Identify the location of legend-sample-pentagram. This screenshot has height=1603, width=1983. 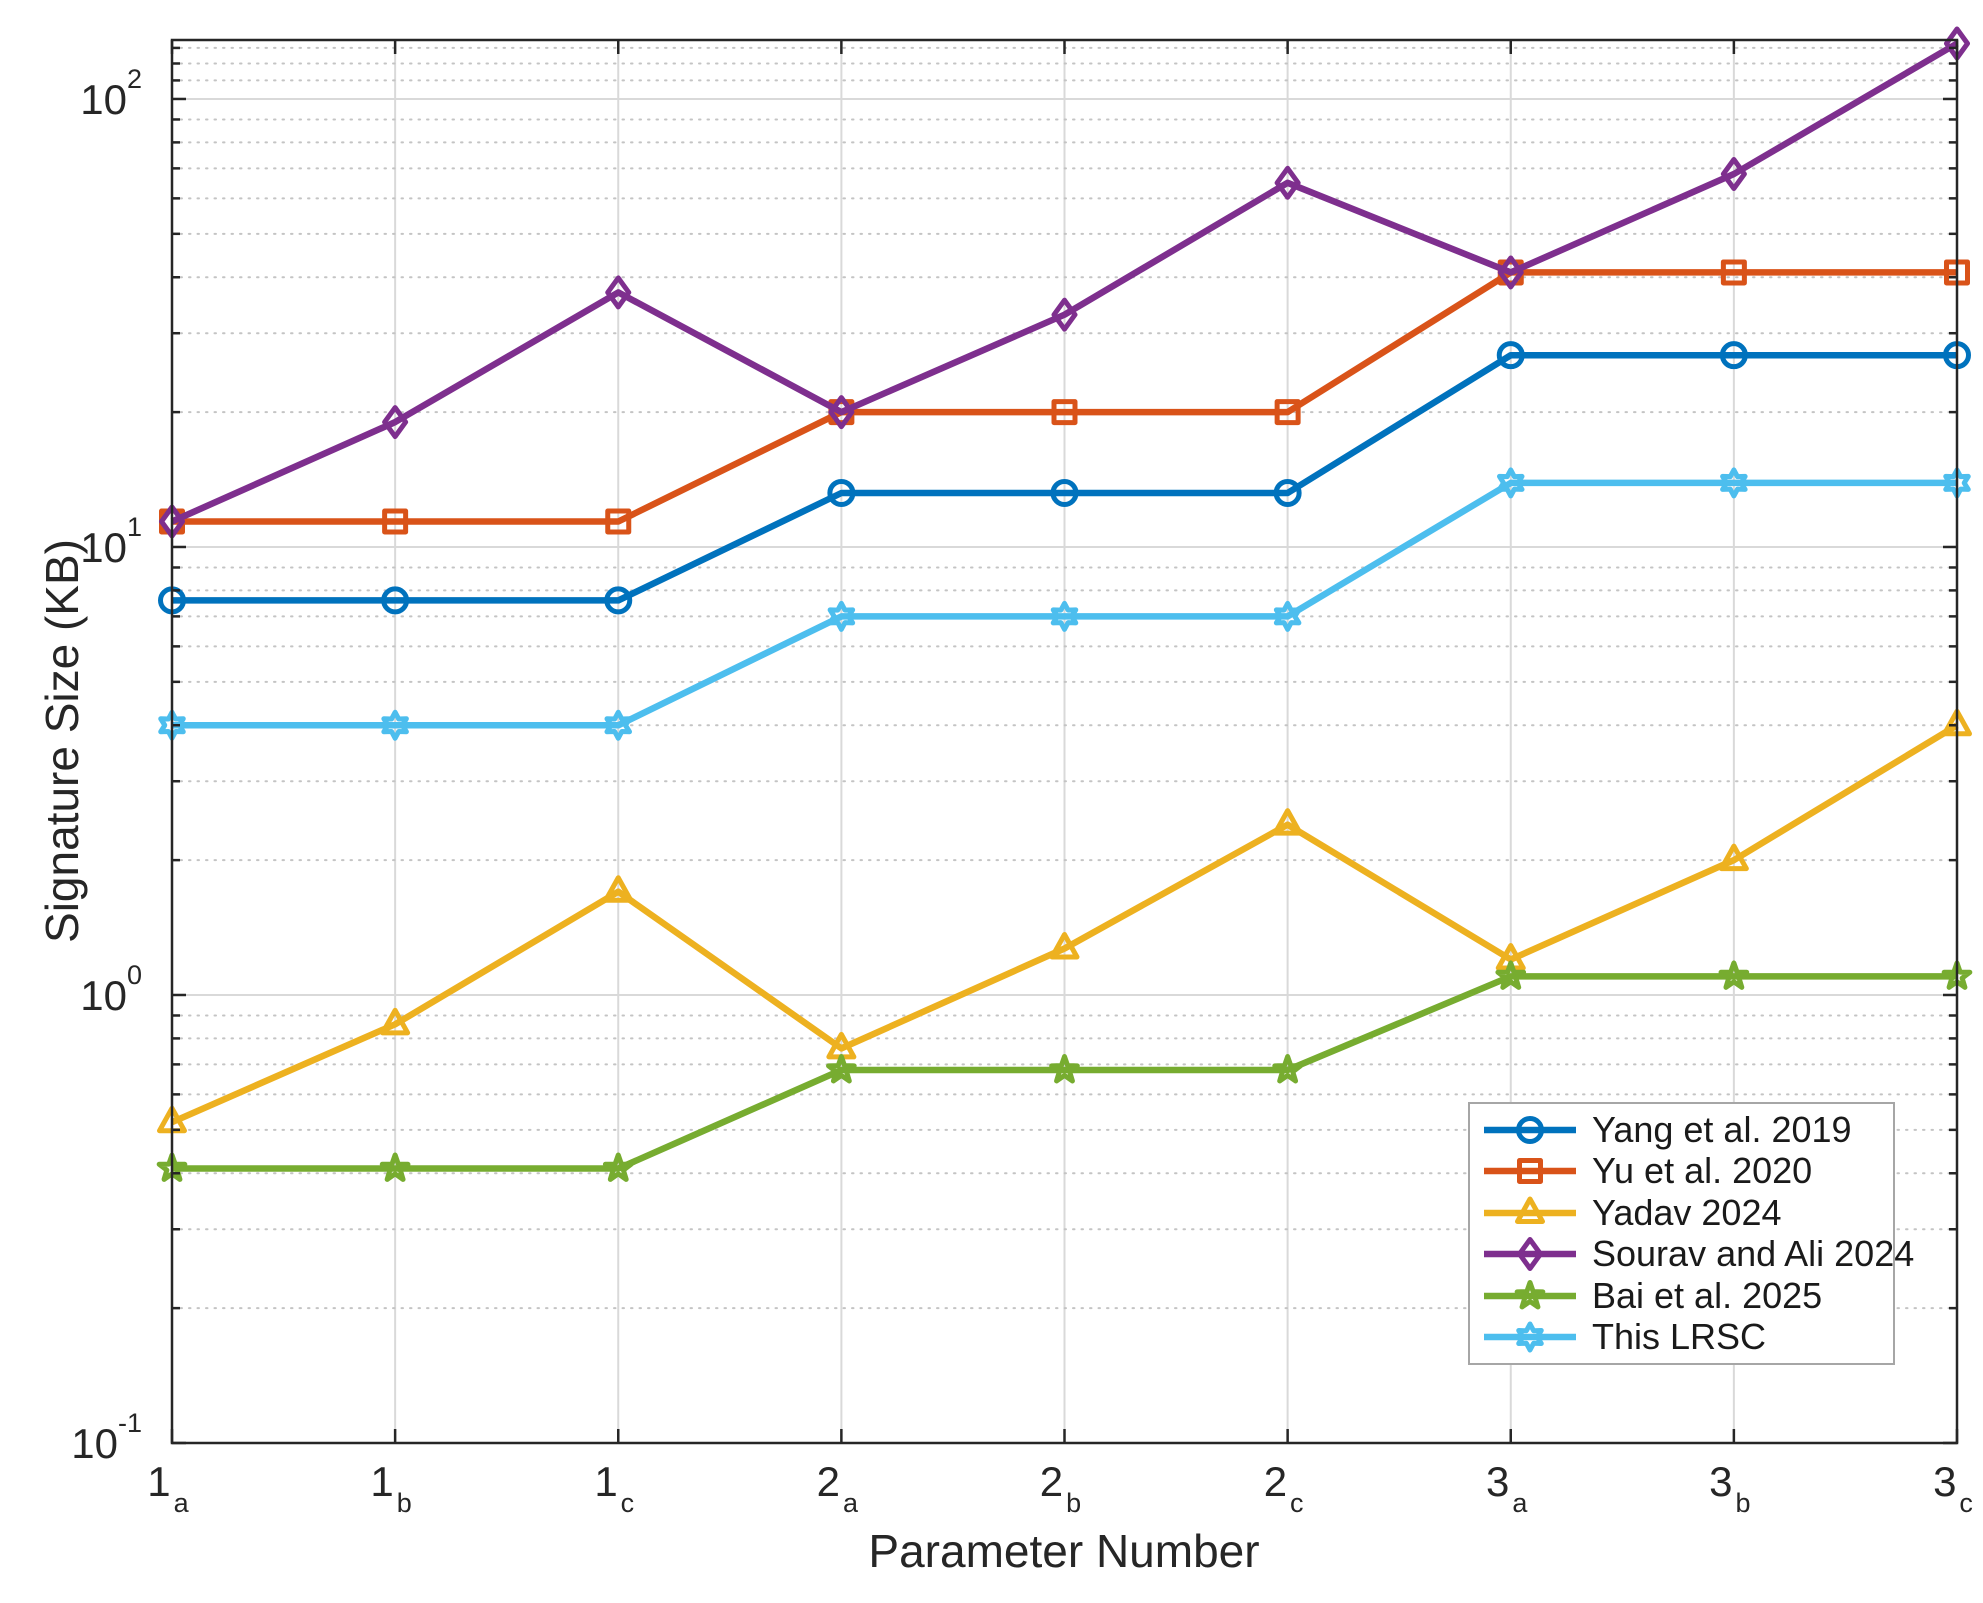
(1530, 1294).